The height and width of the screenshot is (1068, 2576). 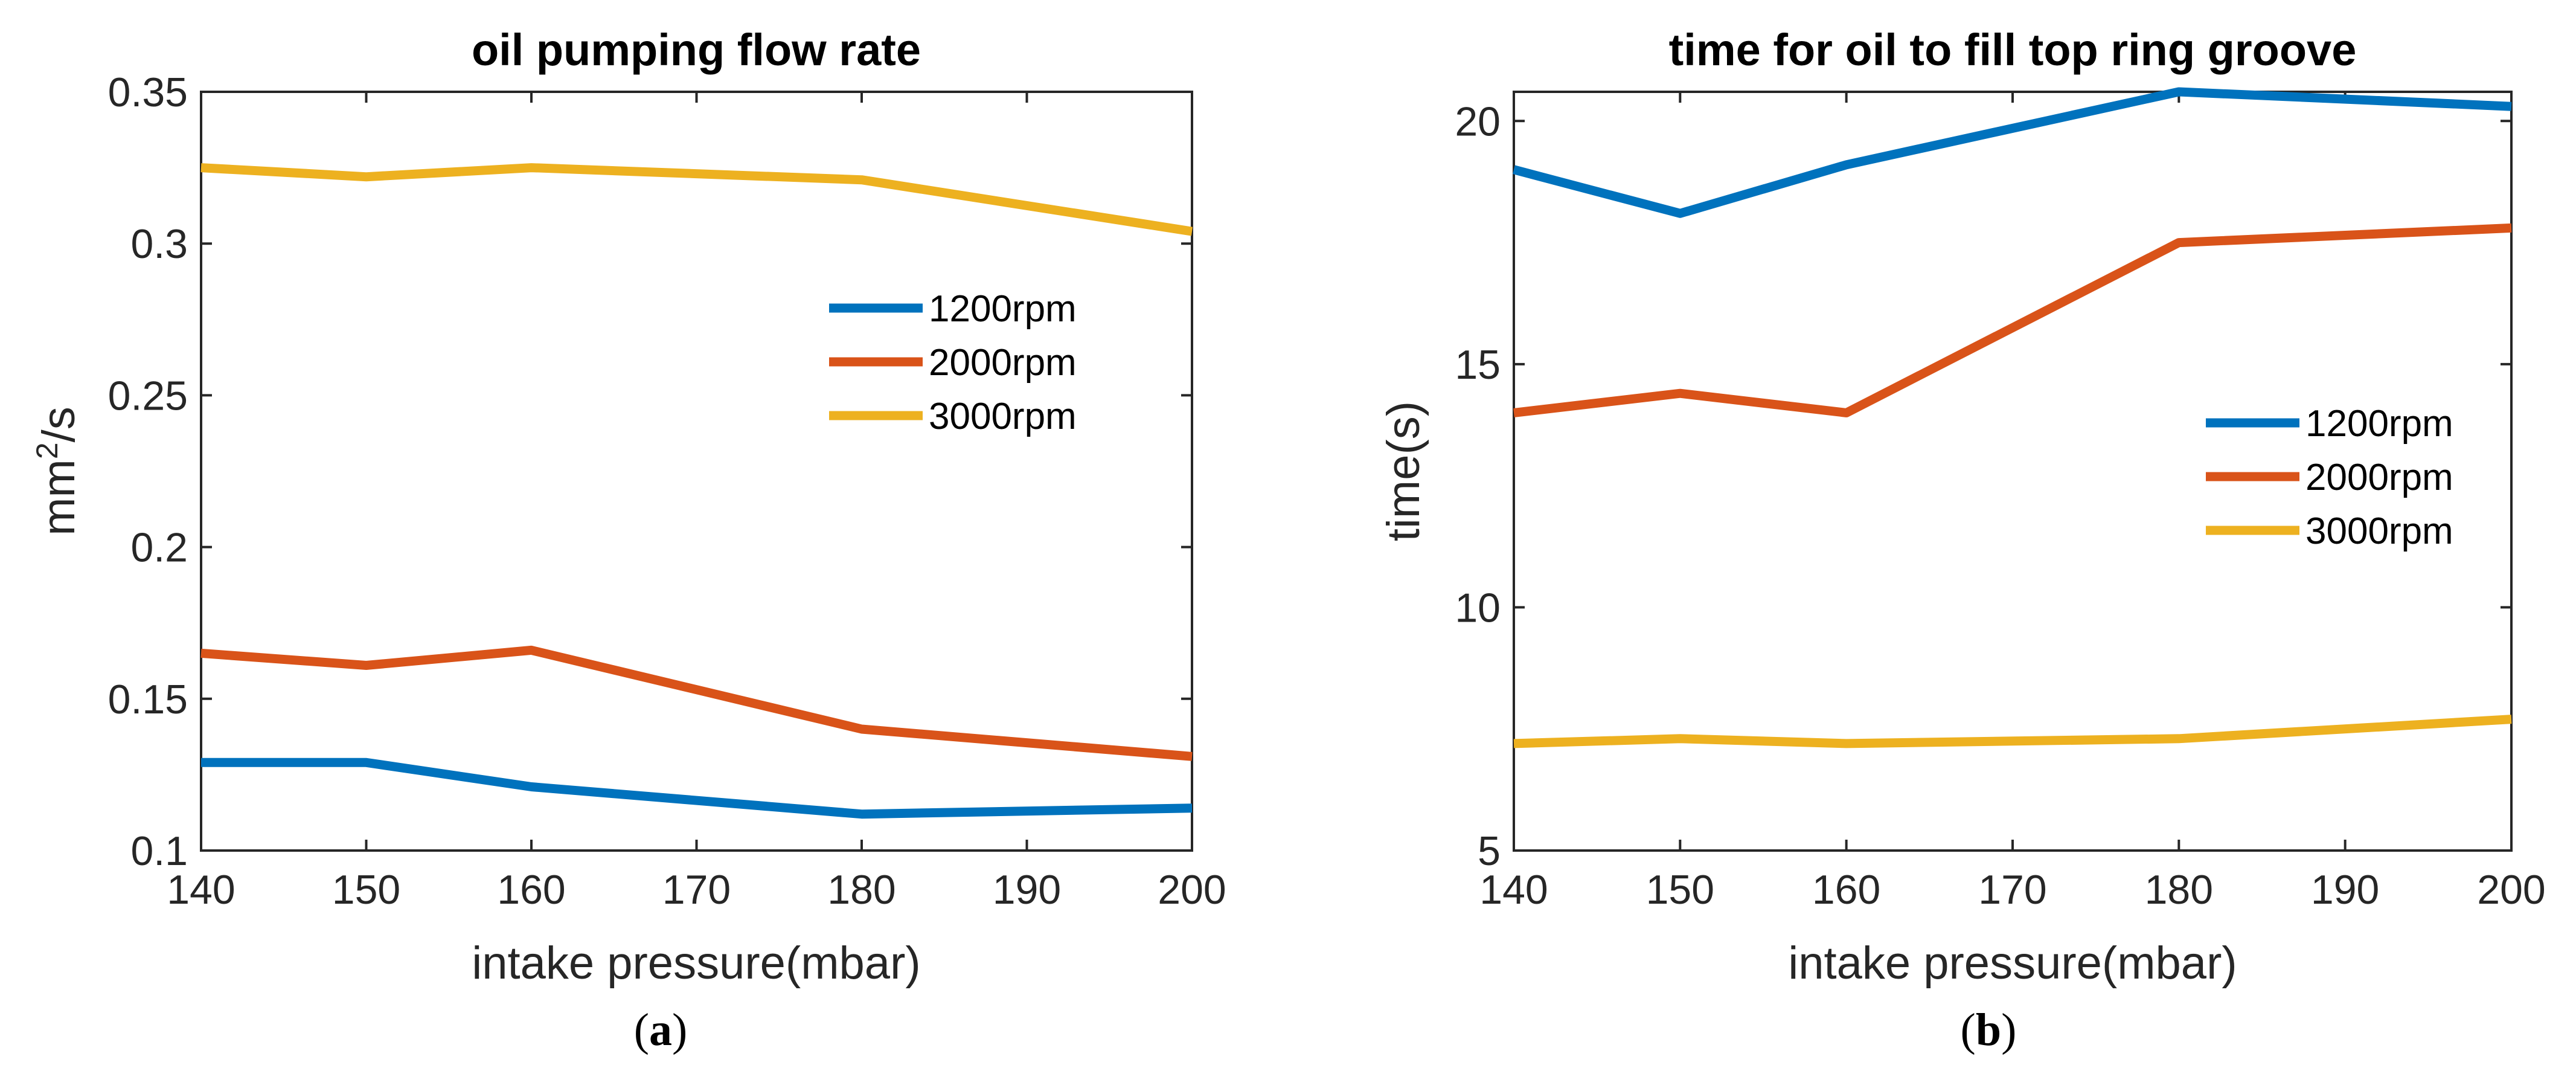 I want to click on caption-a-letter: a, so click(x=660, y=1030).